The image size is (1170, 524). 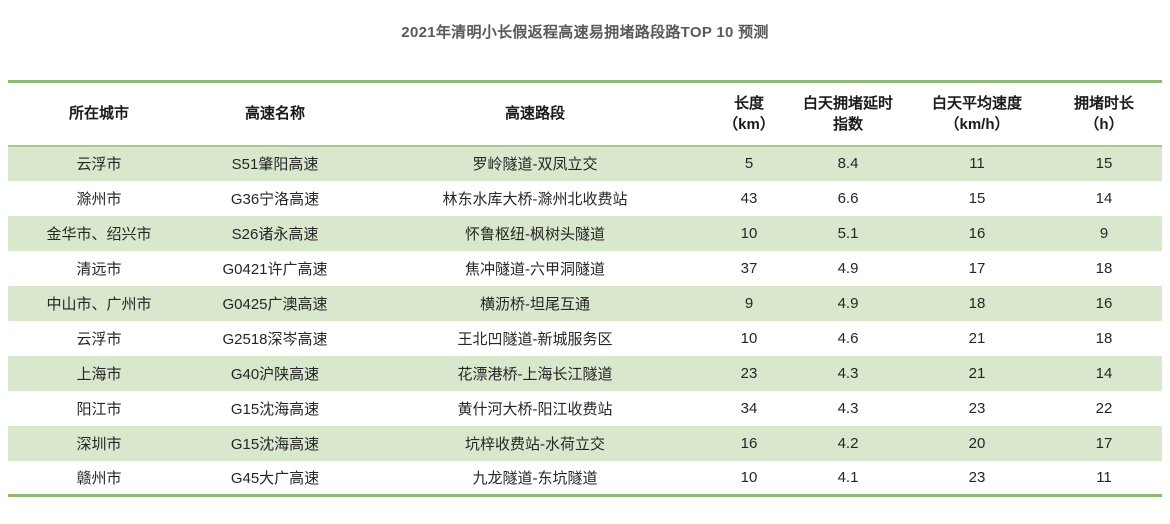 I want to click on col-header-line1: 高速名称, so click(x=274, y=114).